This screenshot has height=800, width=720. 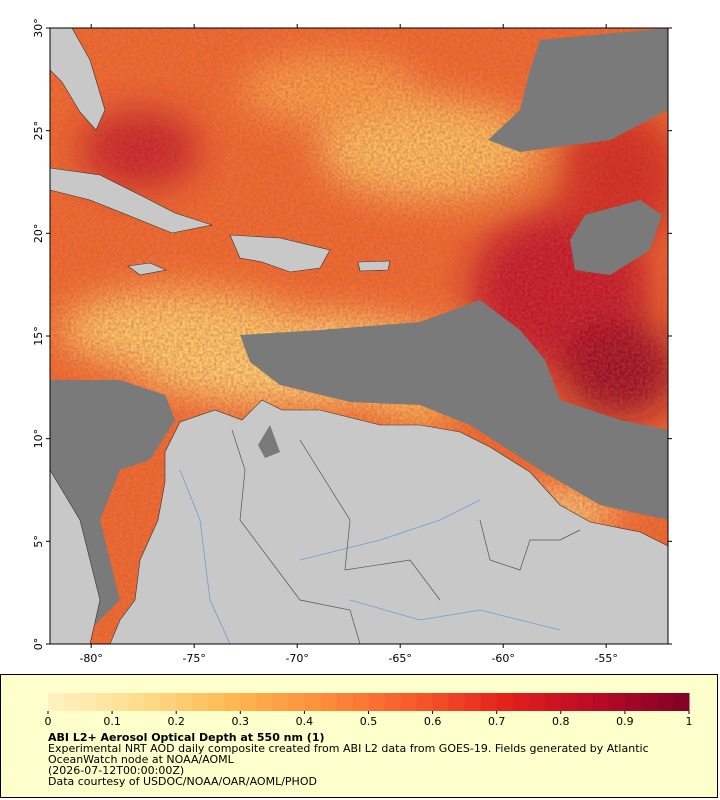 What do you see at coordinates (193, 658) in the screenshot?
I see `x-tick-label: -75°` at bounding box center [193, 658].